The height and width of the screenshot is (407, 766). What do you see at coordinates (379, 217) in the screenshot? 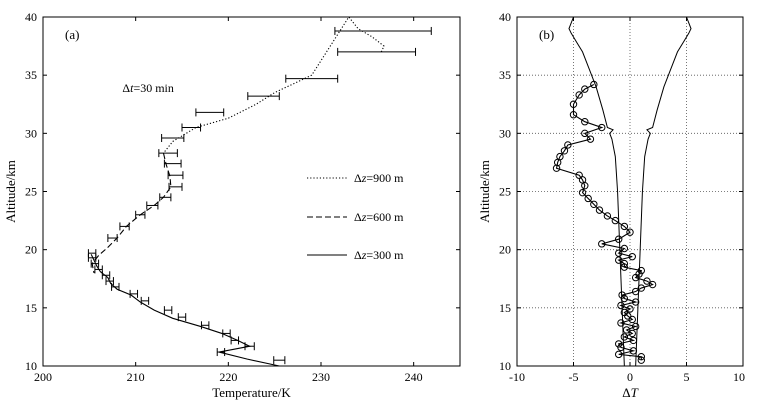
I see `legend-label-600m: Δz=600 m` at bounding box center [379, 217].